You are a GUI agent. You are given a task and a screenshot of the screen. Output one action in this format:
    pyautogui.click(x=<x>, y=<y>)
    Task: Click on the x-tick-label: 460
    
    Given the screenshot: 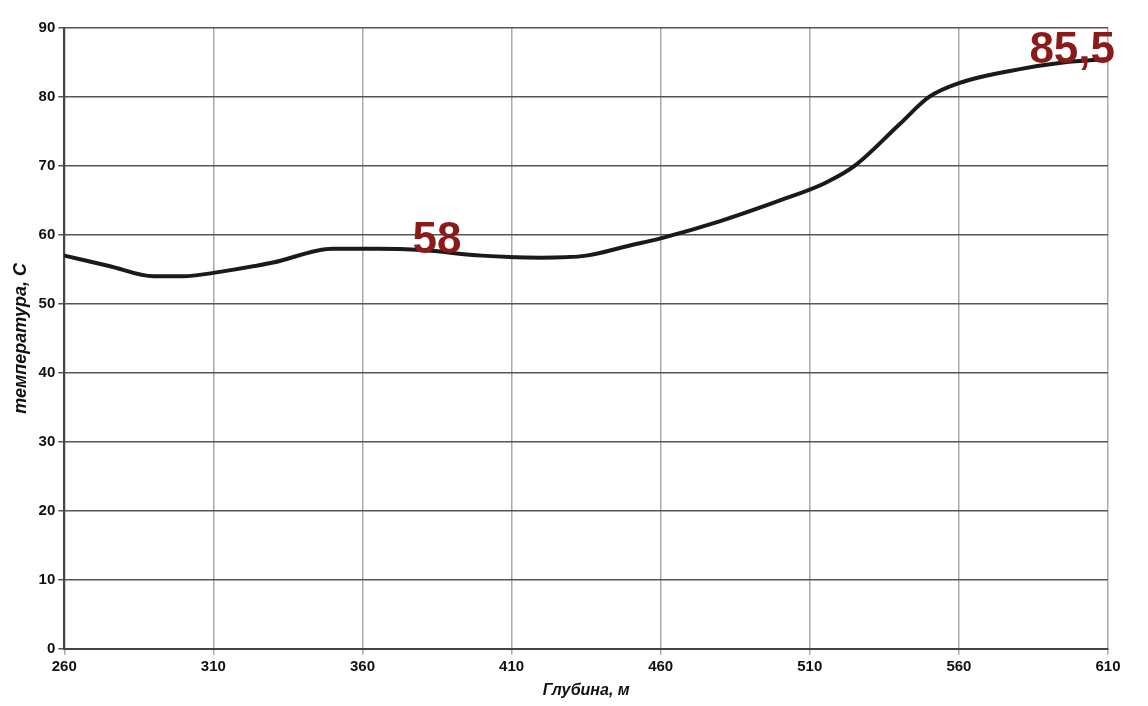 What is the action you would take?
    pyautogui.click(x=661, y=665)
    